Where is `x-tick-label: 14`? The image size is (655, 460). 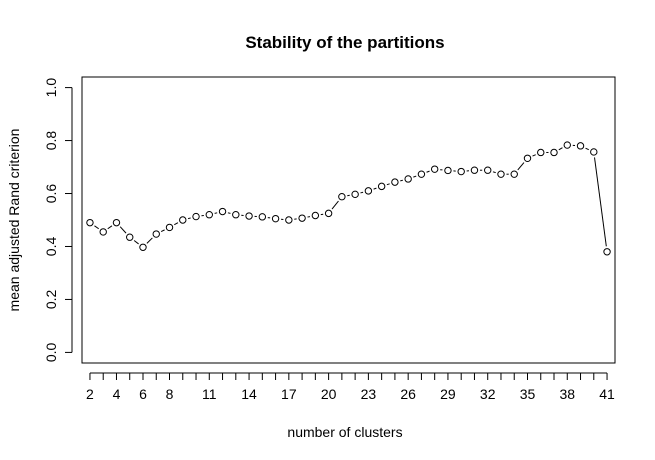
x-tick-label: 14 is located at coordinates (249, 394).